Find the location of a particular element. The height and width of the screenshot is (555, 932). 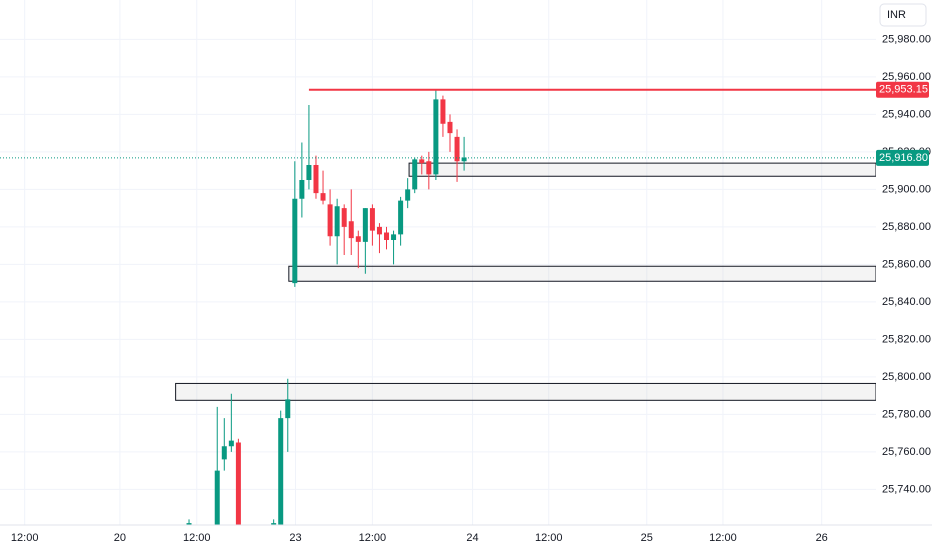

x-tick-label: 20 is located at coordinates (120, 538).